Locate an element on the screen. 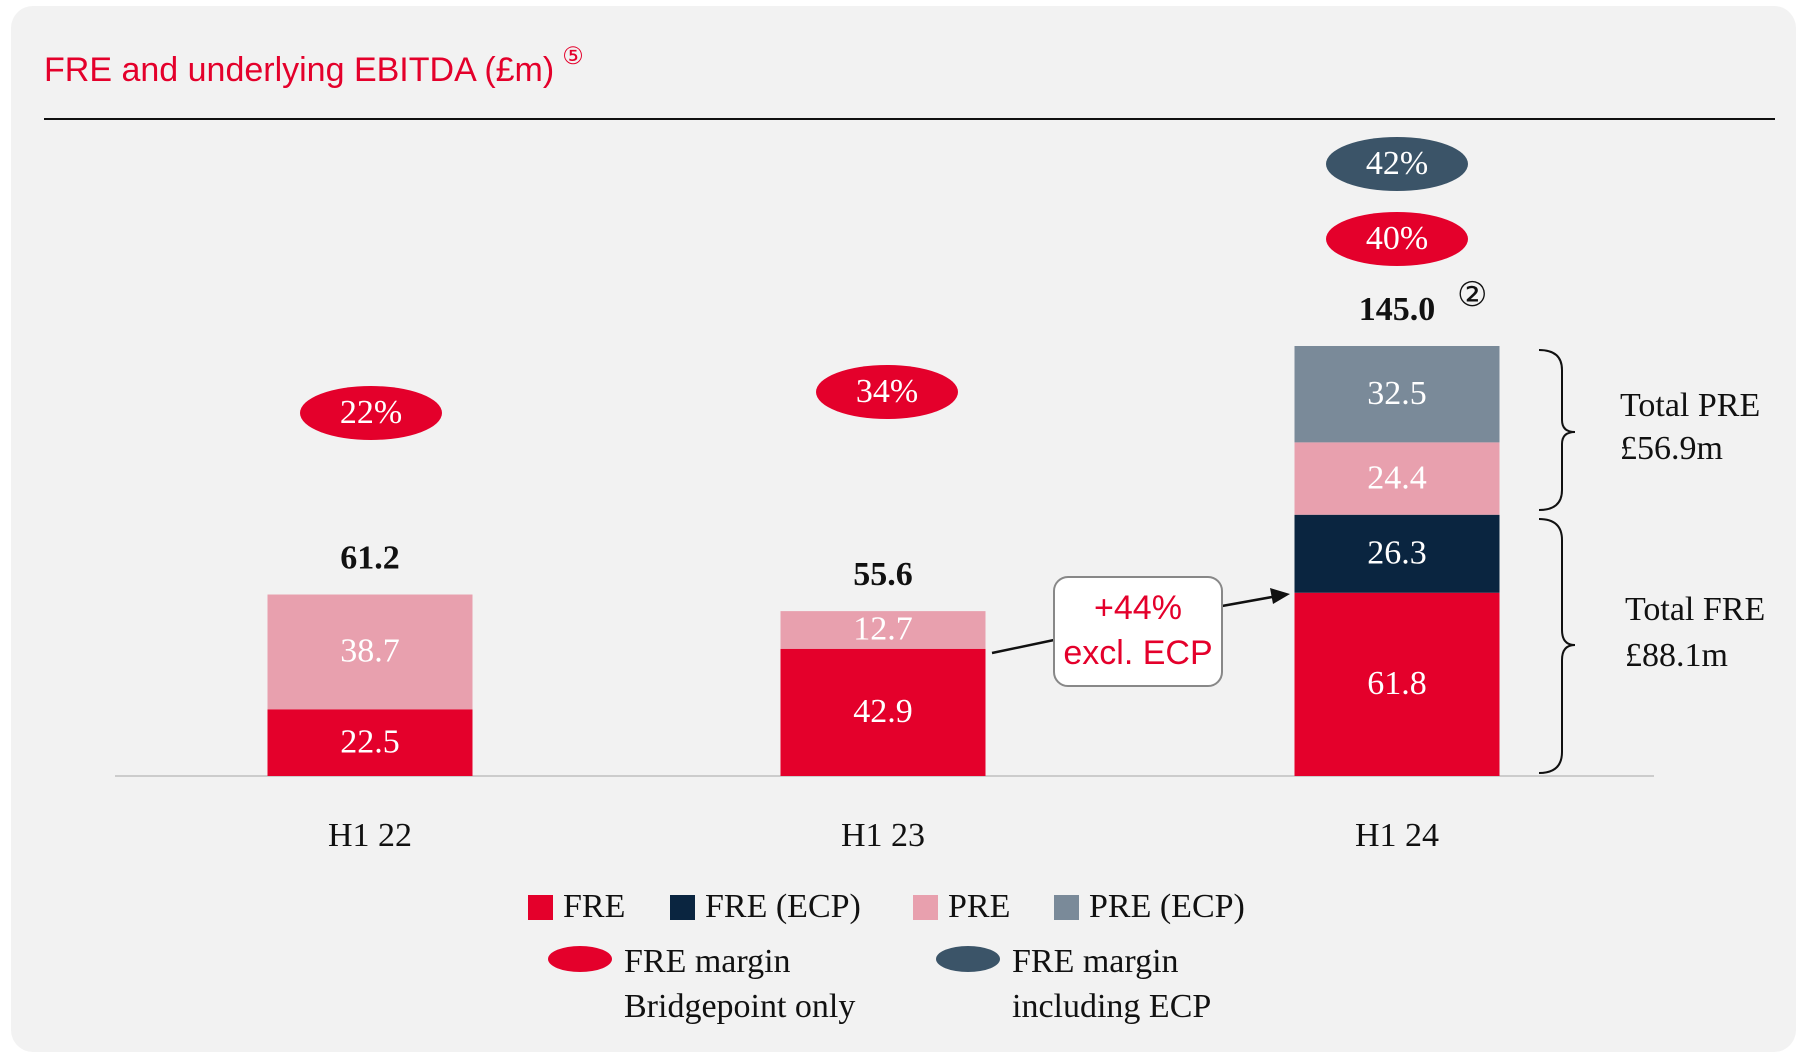 This screenshot has height=1057, width=1801. value-label: 22.5 is located at coordinates (370, 741).